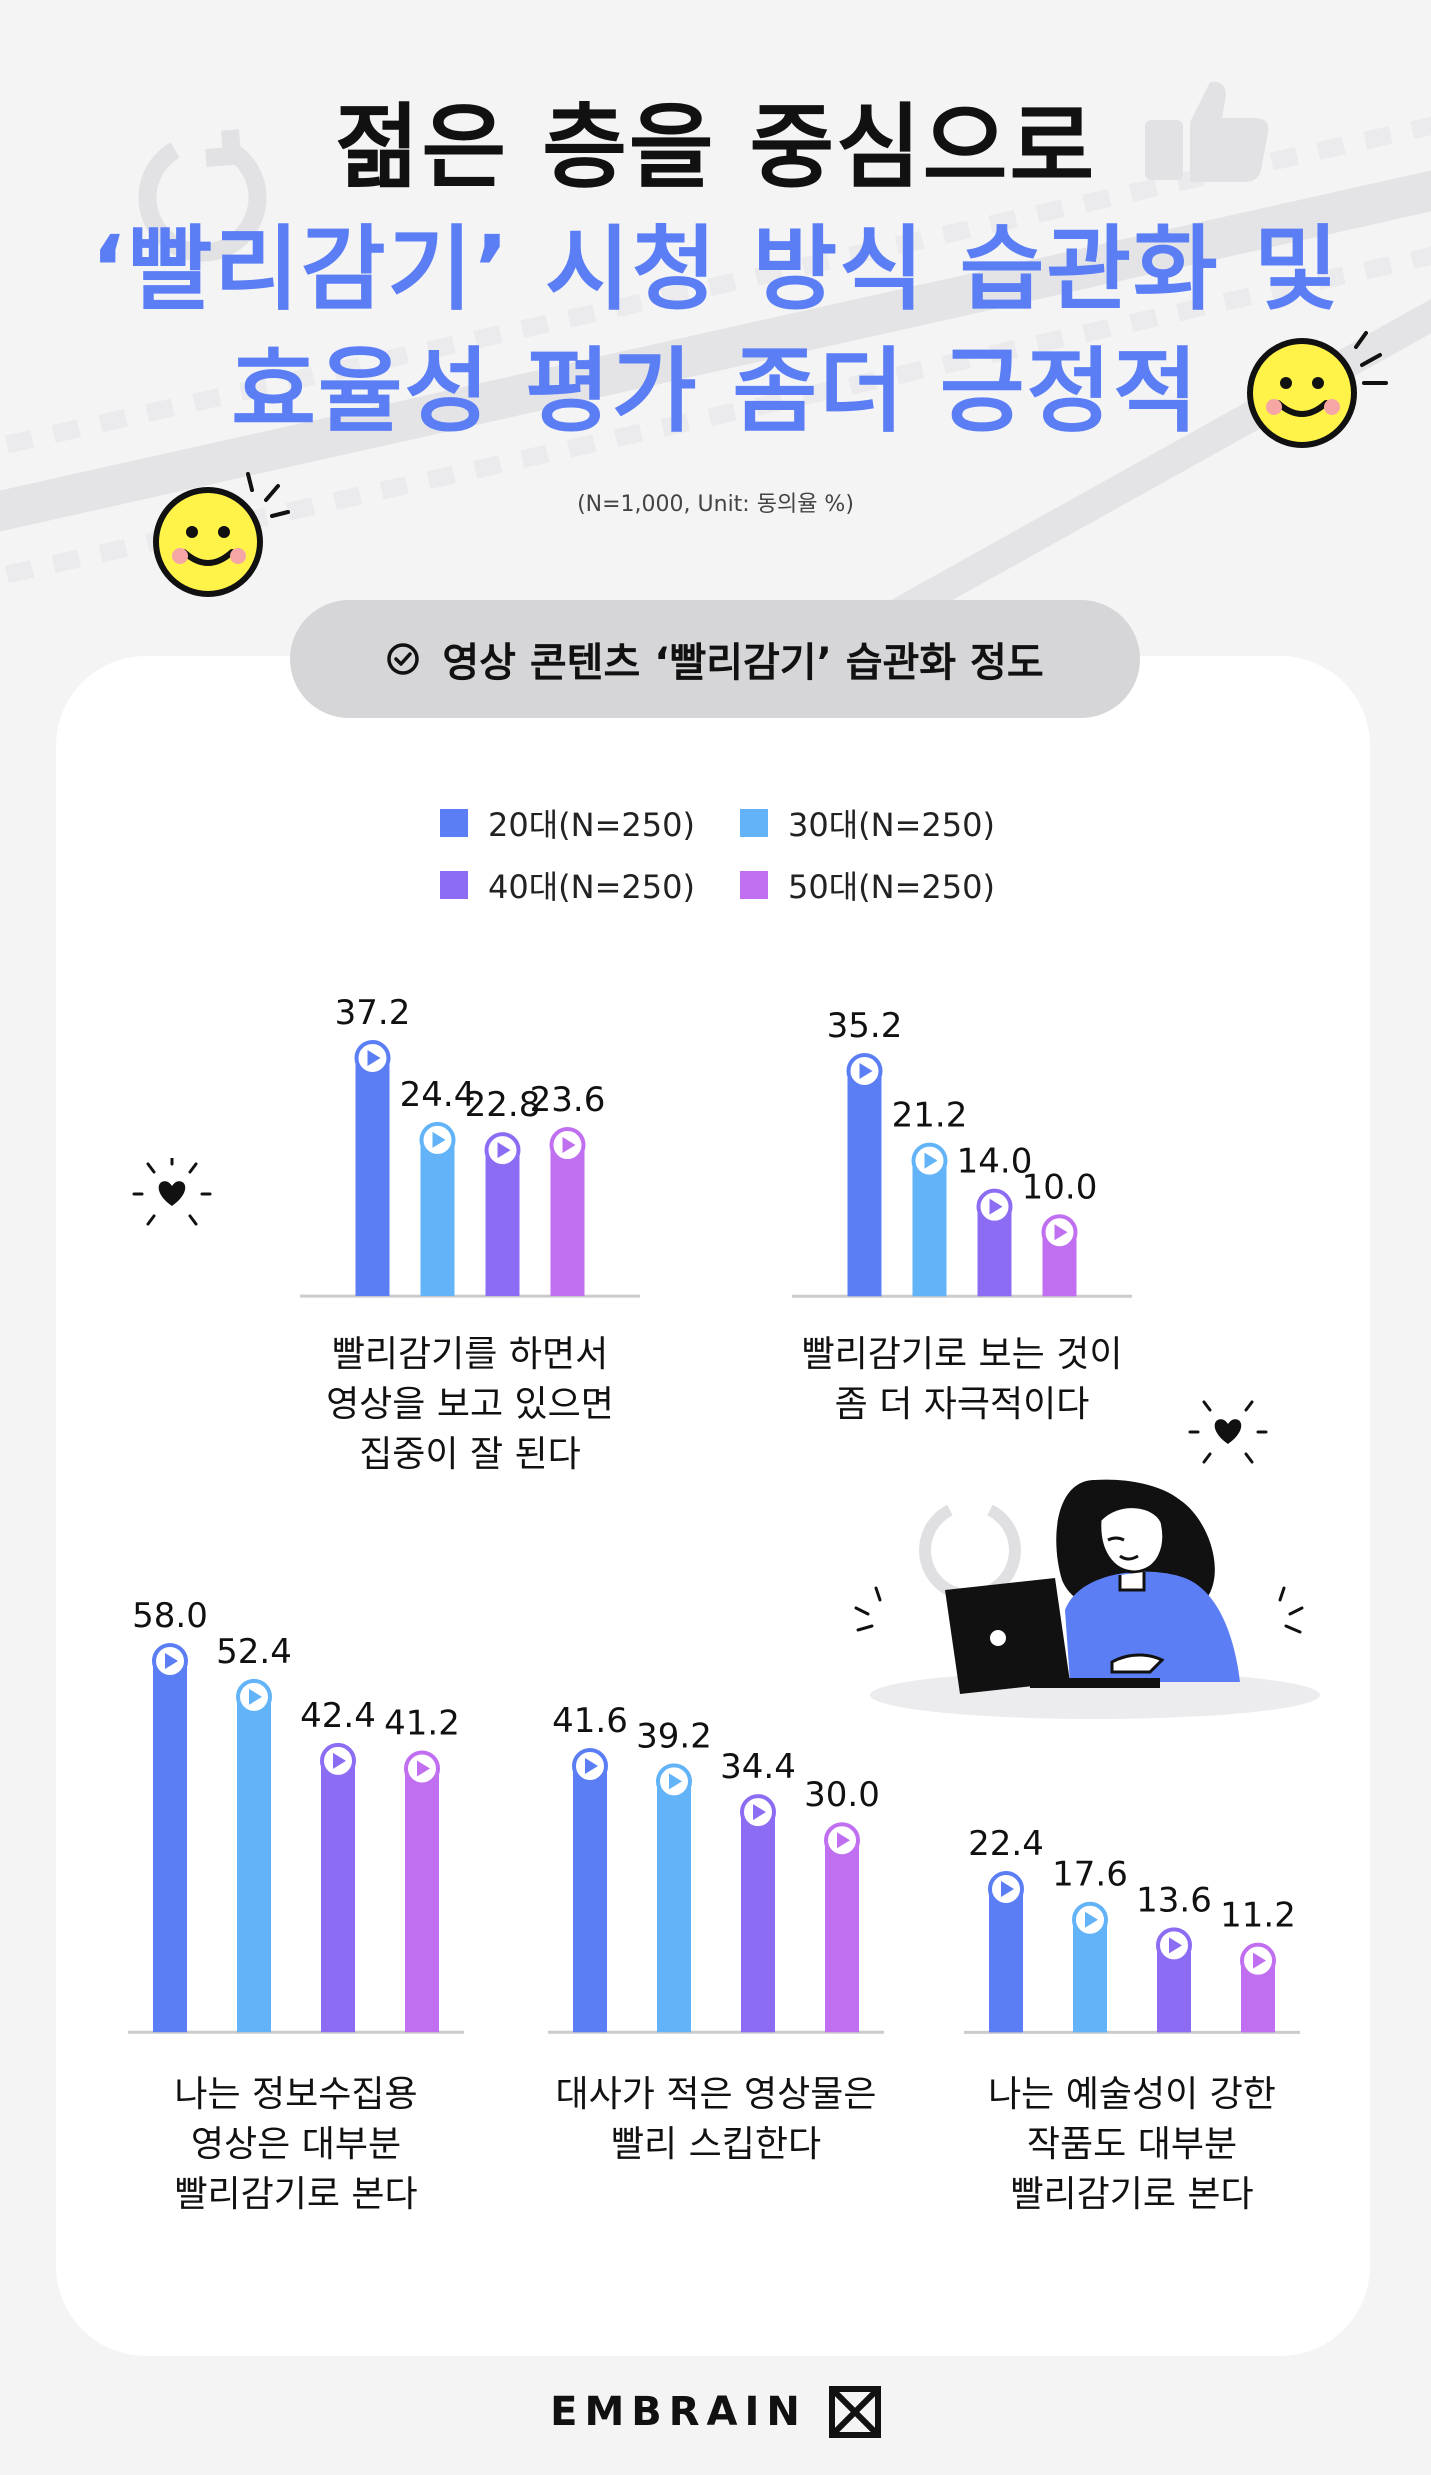  Describe the element at coordinates (170, 1616) in the screenshot. I see `data-label: 58.0` at that location.